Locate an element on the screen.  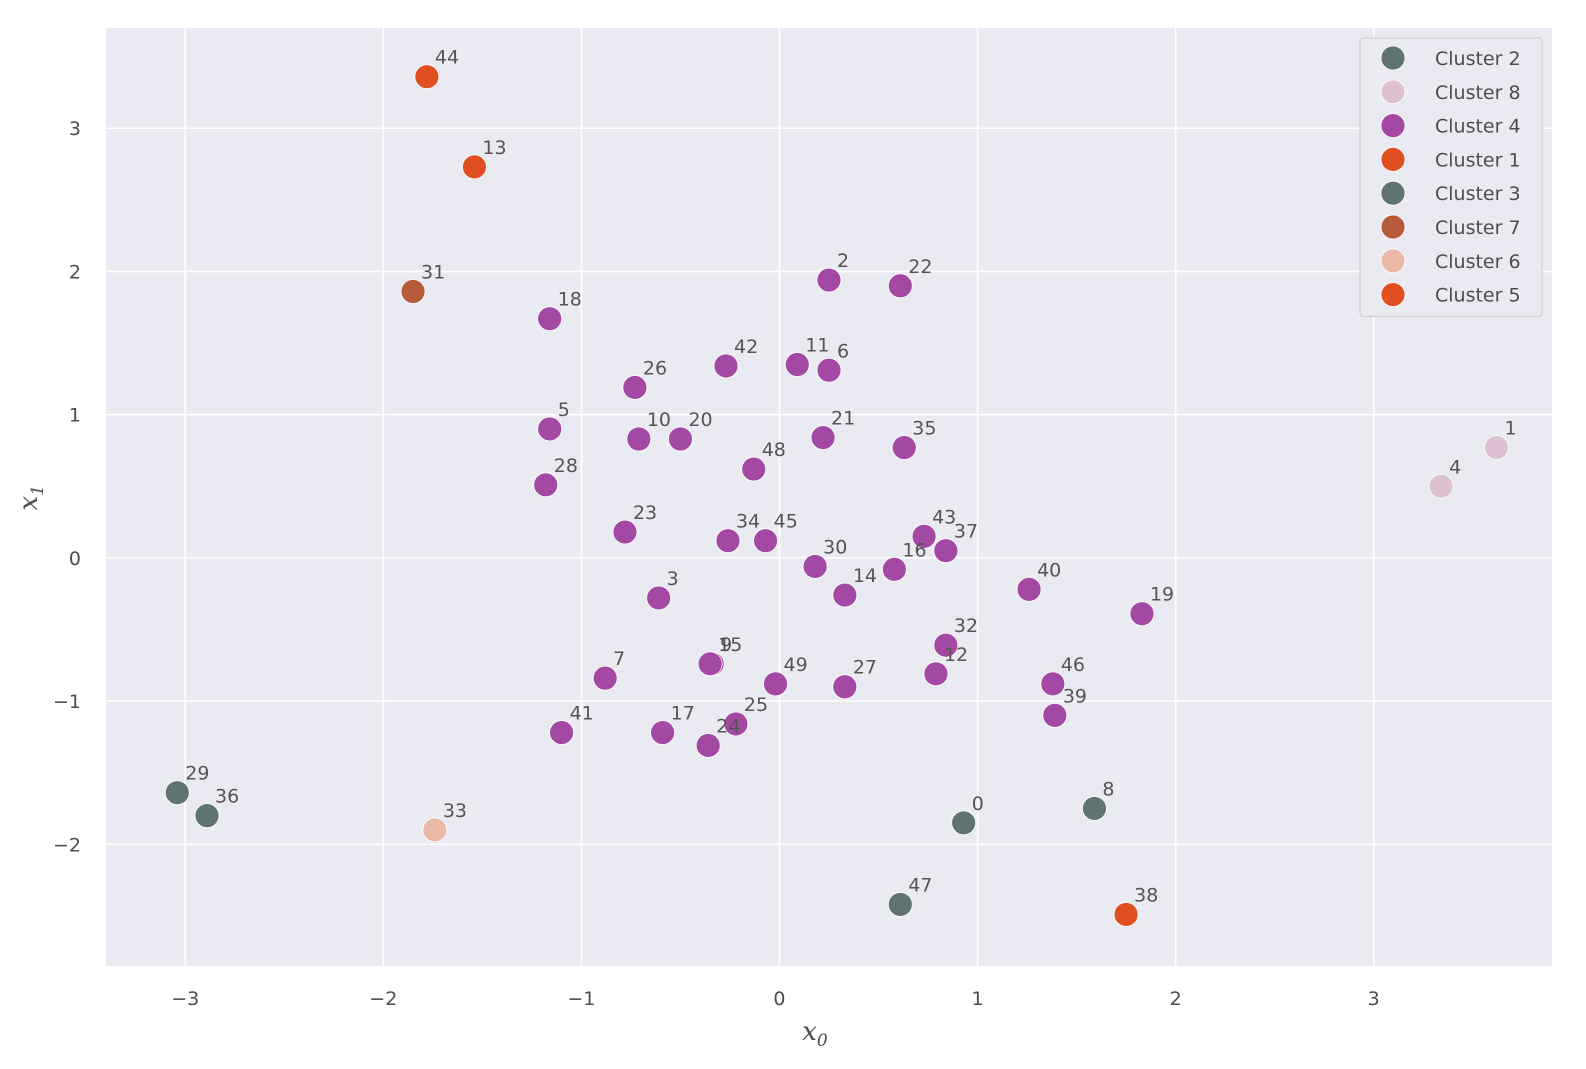
point-label: 21 is located at coordinates (843, 419).